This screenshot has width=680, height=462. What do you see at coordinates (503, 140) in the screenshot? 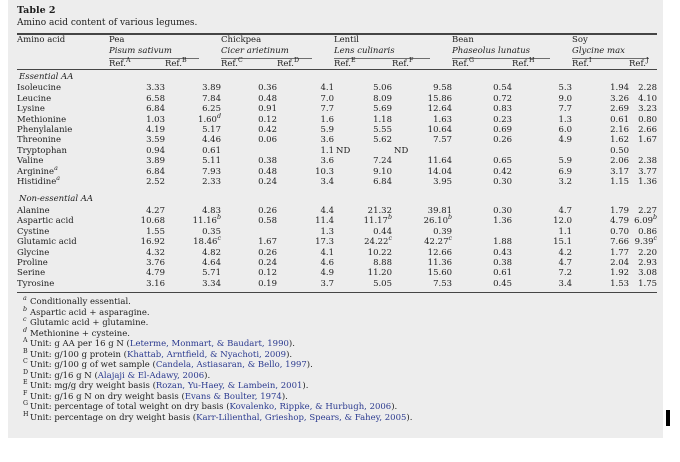
I see `value-cell: 0.26` at bounding box center [503, 140].